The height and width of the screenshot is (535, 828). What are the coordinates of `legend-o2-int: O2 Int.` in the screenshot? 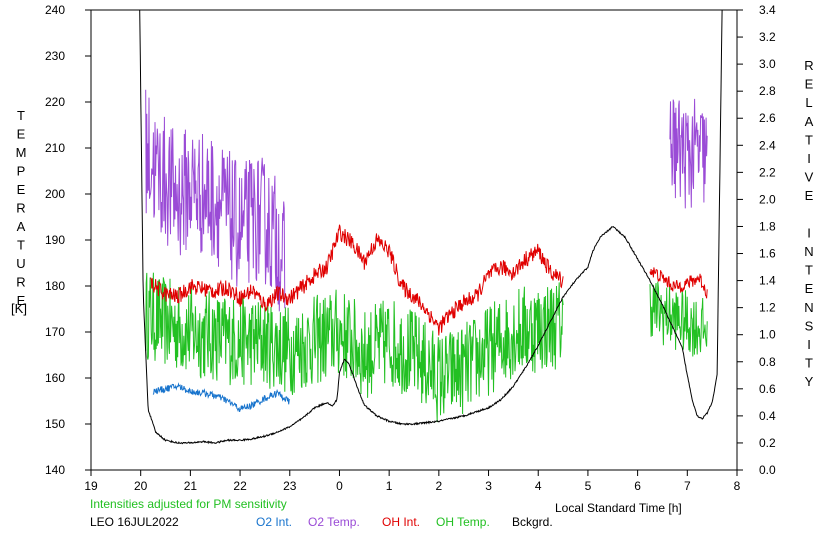 It's located at (274, 522).